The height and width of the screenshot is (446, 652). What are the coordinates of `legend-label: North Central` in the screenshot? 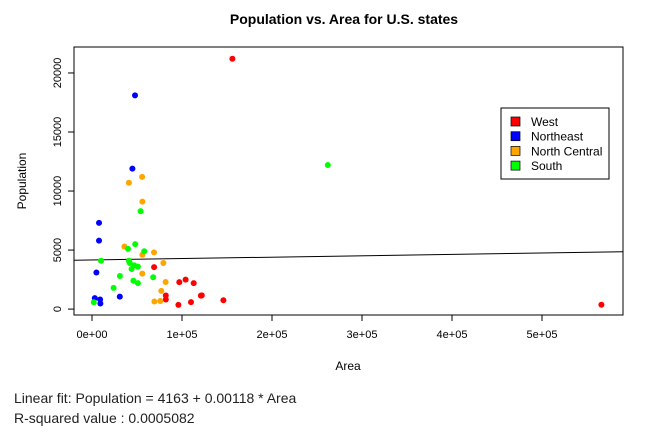 It's located at (566, 151).